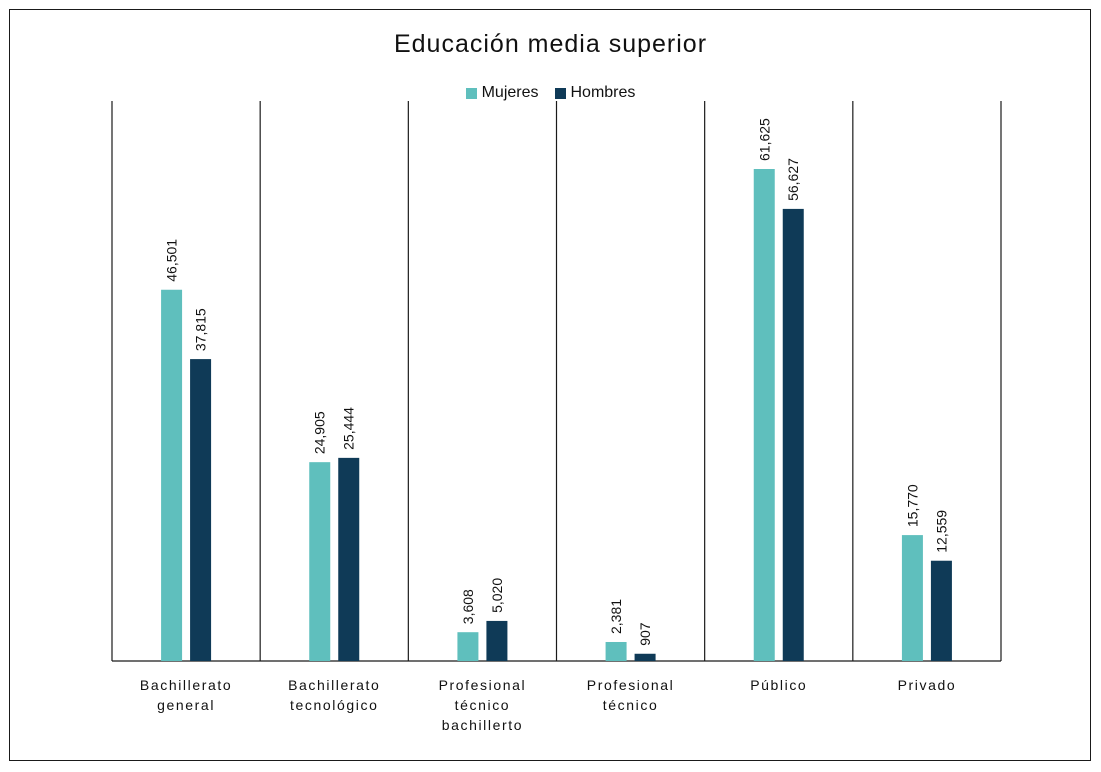  I want to click on x-tick-label-0-line-1: general, so click(186, 705).